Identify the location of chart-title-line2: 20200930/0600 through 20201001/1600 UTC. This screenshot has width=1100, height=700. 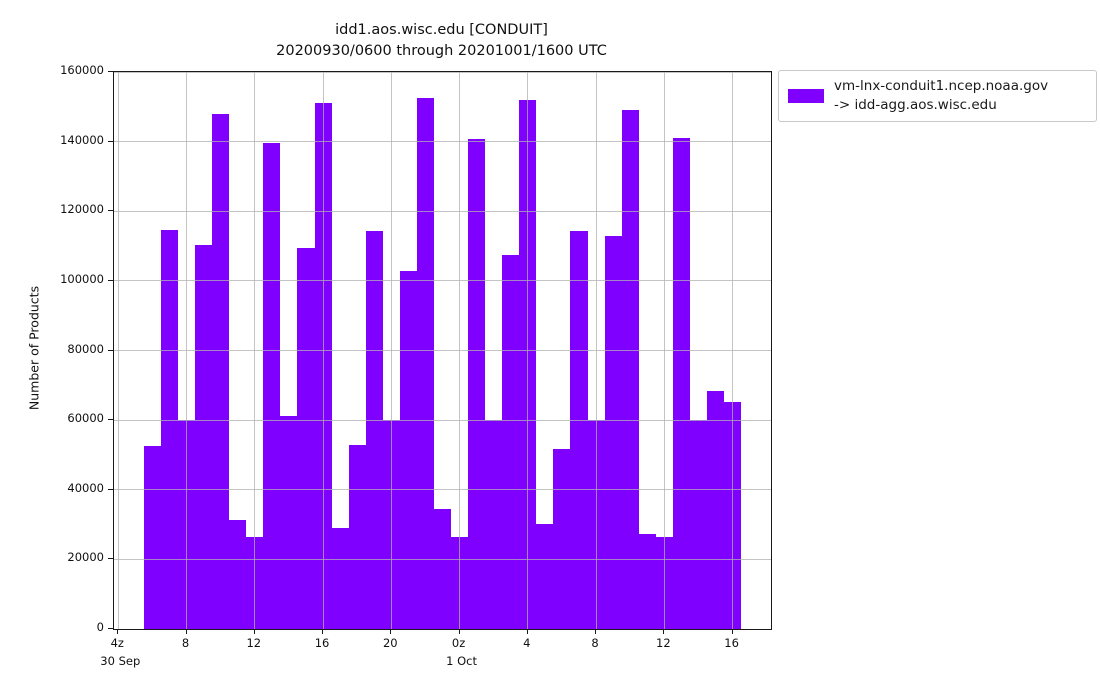
(441, 51).